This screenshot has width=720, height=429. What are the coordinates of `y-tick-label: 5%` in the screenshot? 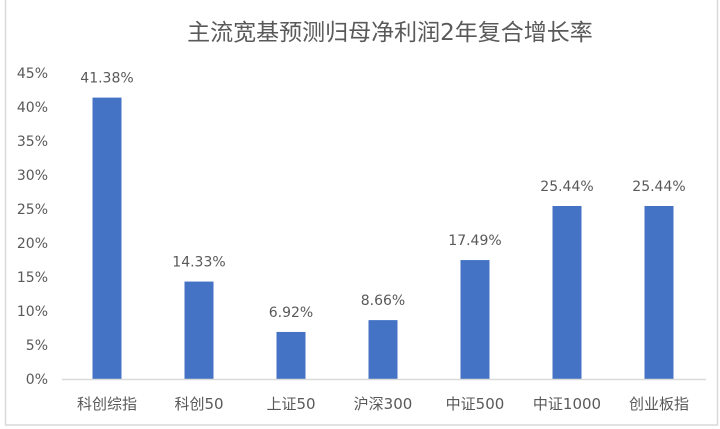 It's located at (37, 346).